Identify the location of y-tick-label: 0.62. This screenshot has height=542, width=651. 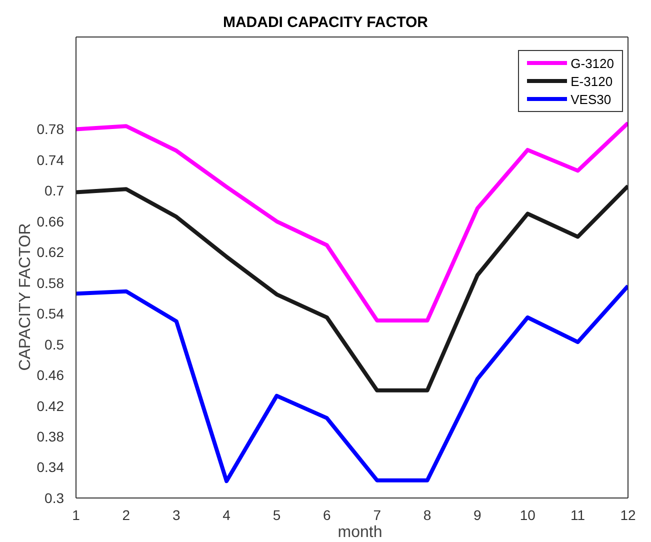
(50, 252).